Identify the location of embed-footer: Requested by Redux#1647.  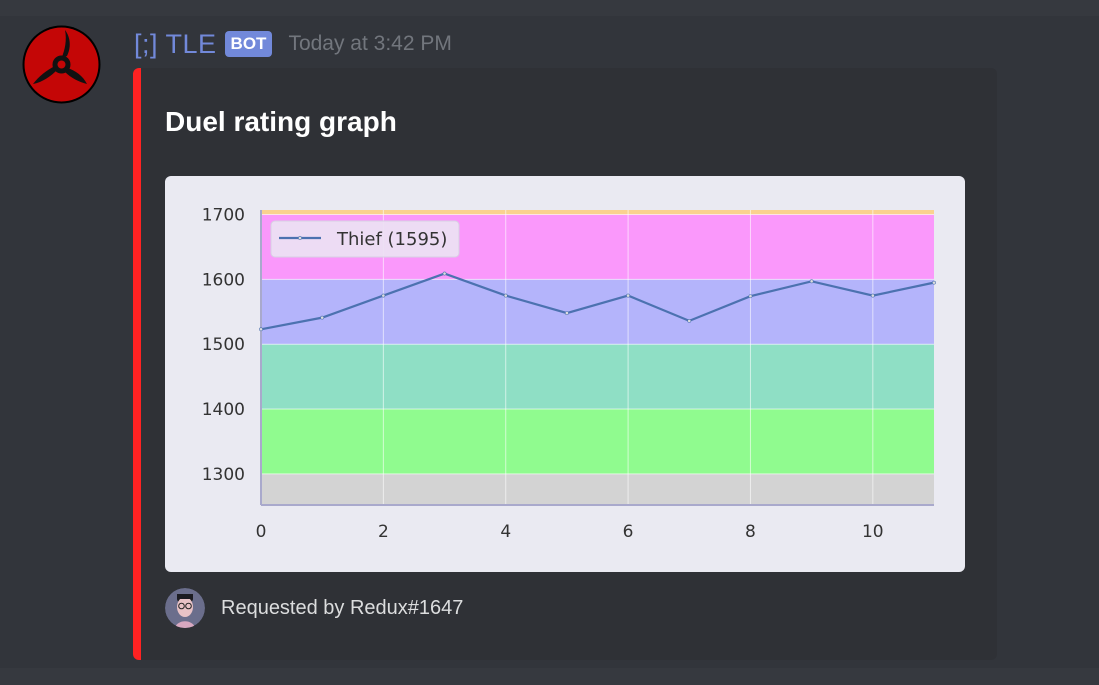
(314, 608).